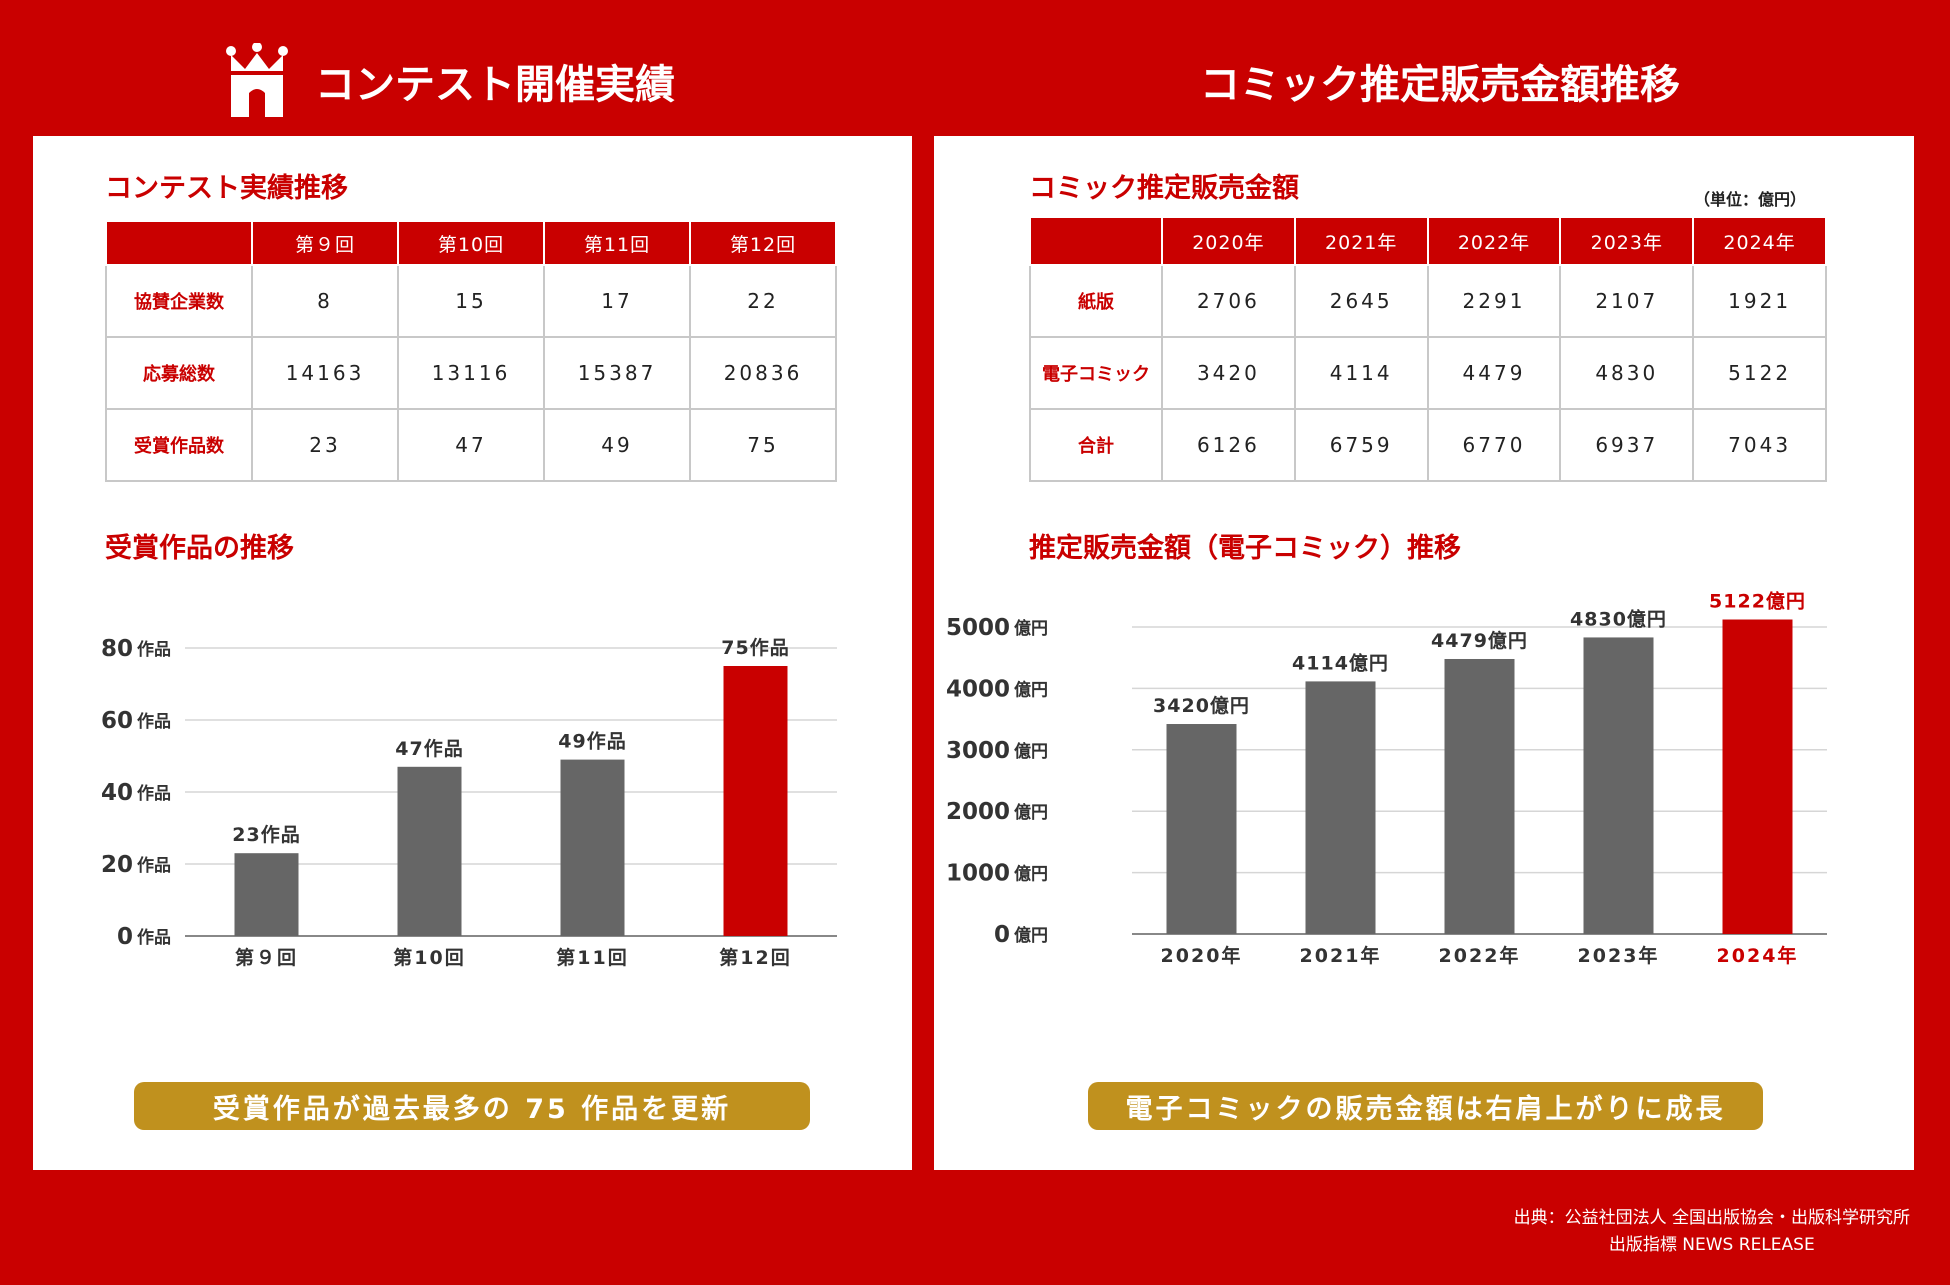 This screenshot has width=1950, height=1285. I want to click on left-header: コンテスト開催実績, so click(450, 80).